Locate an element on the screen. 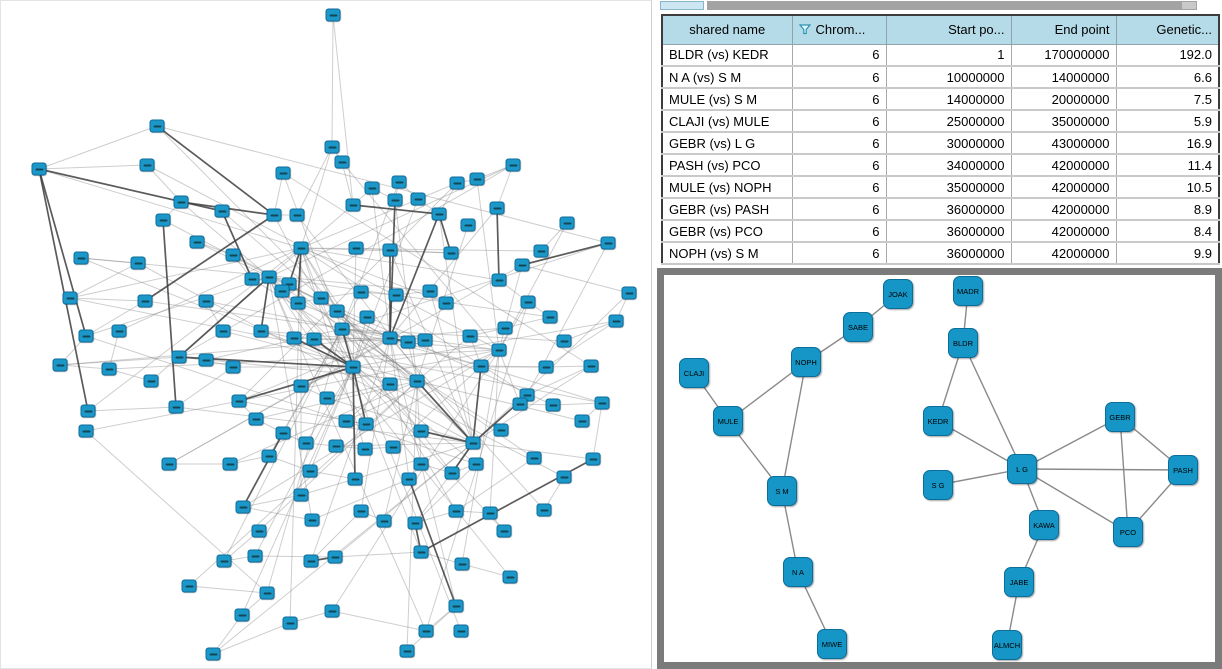 This screenshot has height=669, width=1222. network-node-almch: ALMCH is located at coordinates (1007, 645).